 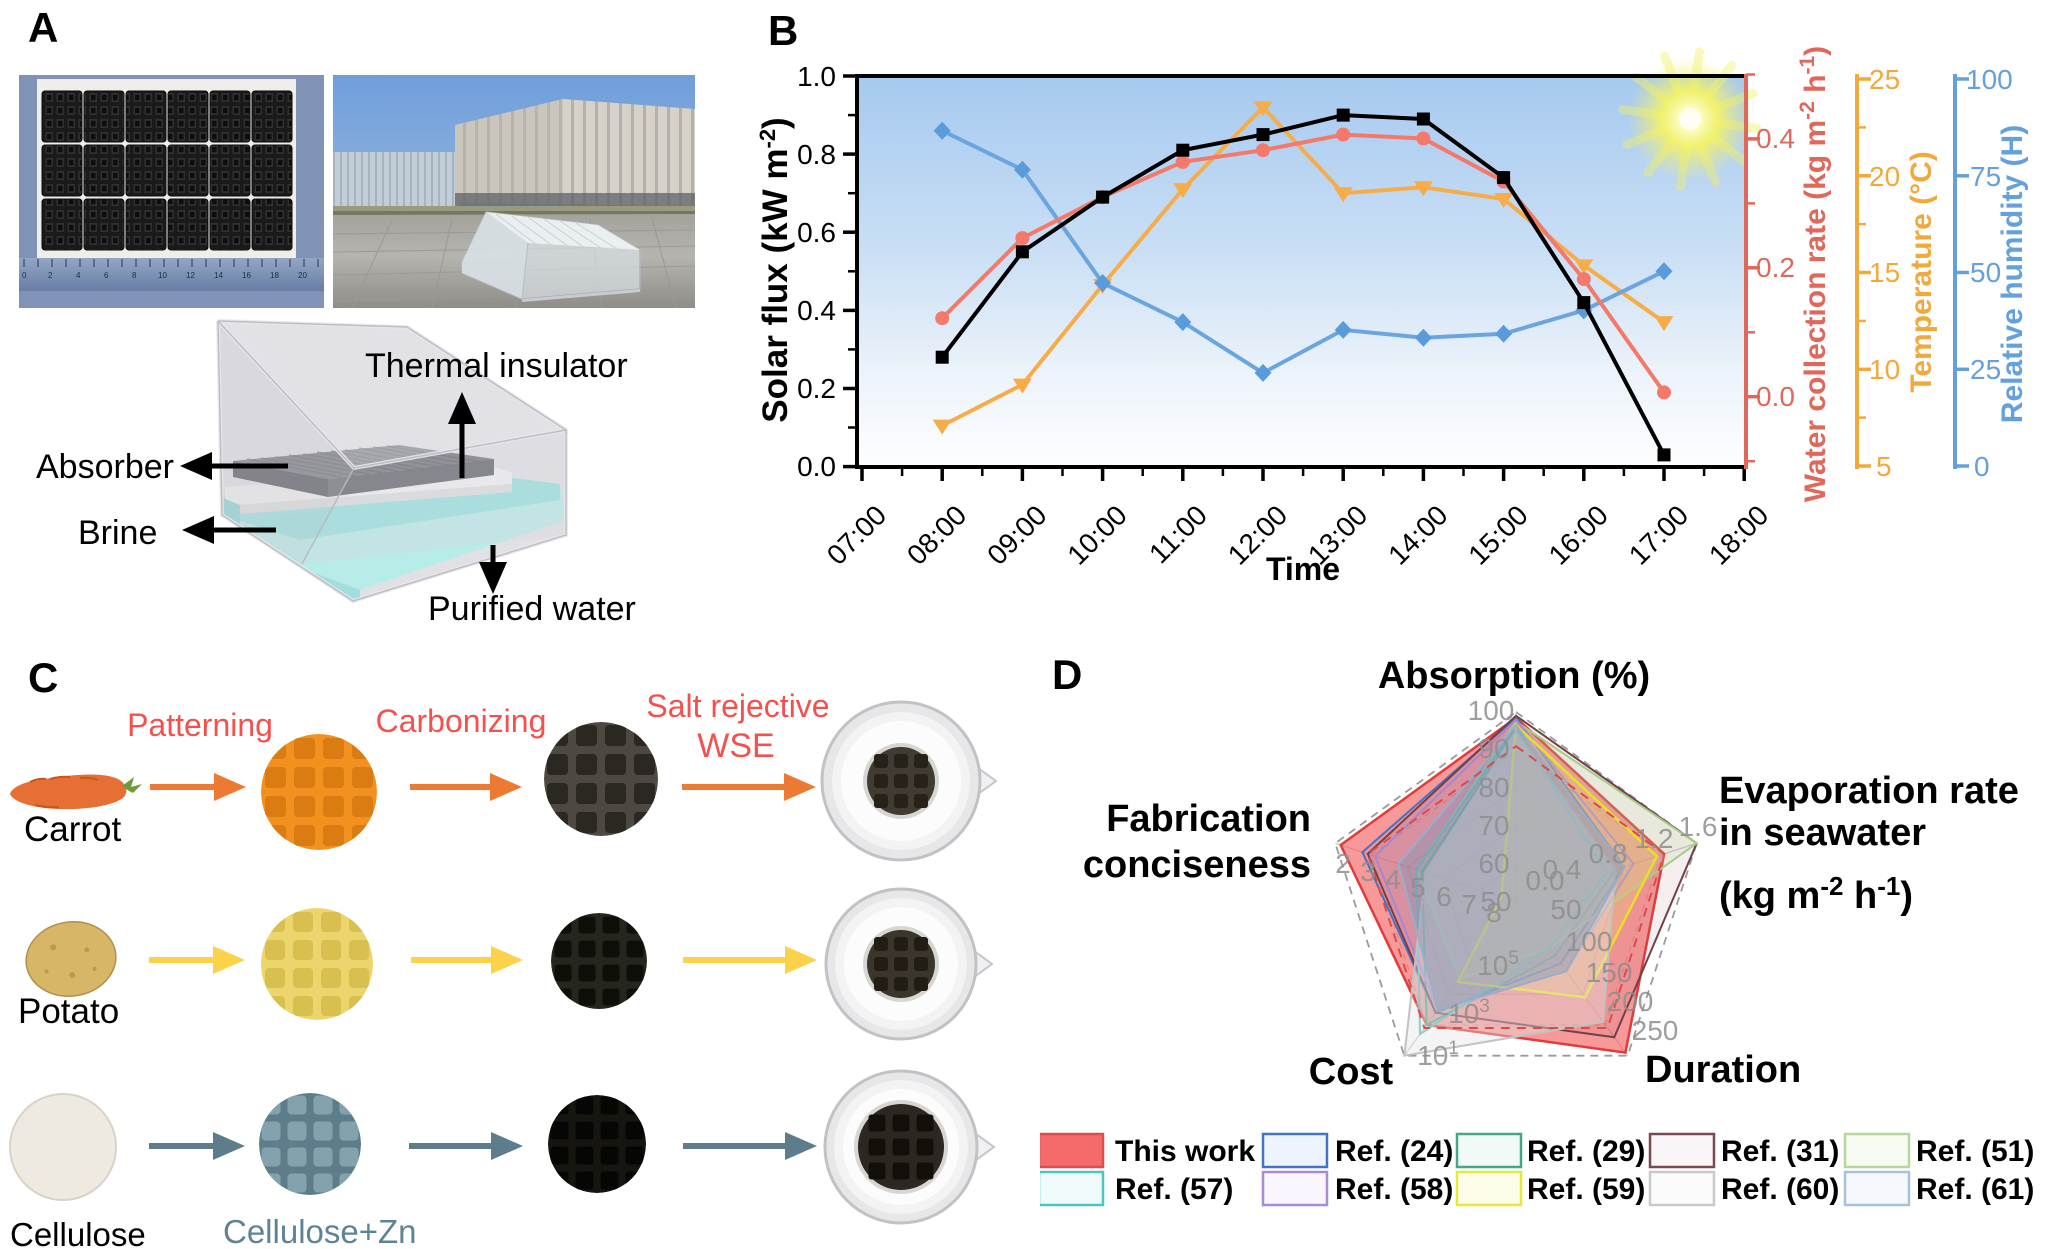 What do you see at coordinates (1016, 534) in the screenshot?
I see `svg-text: 09:00` at bounding box center [1016, 534].